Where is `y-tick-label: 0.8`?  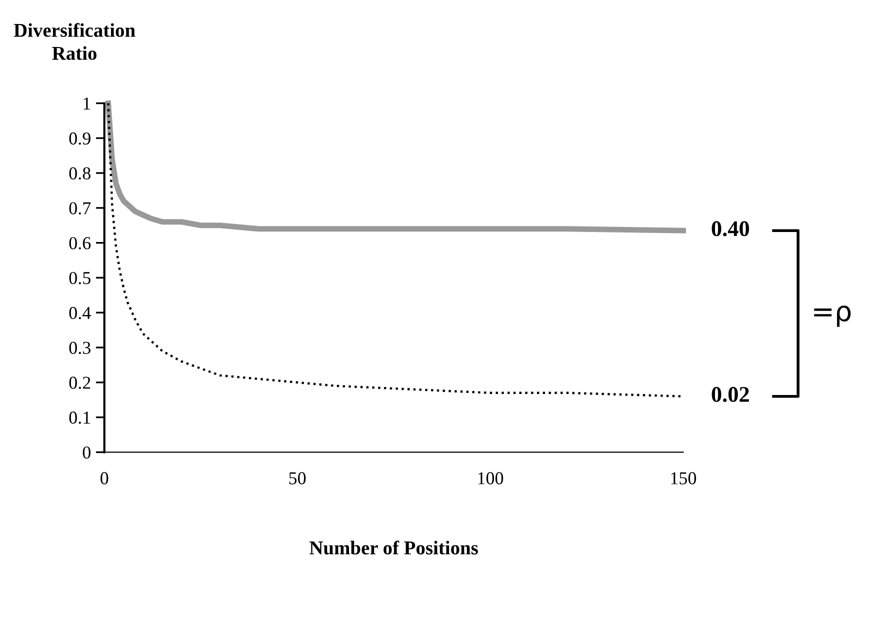
y-tick-label: 0.8 is located at coordinates (79, 173).